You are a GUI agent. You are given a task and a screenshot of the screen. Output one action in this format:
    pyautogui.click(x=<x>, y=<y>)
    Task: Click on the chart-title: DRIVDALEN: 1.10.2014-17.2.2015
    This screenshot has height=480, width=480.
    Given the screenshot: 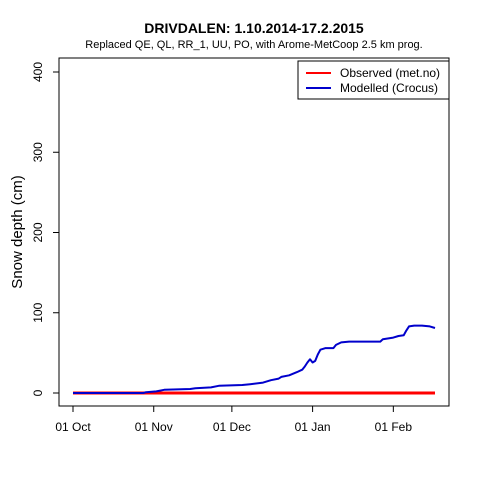 What is the action you would take?
    pyautogui.click(x=254, y=28)
    